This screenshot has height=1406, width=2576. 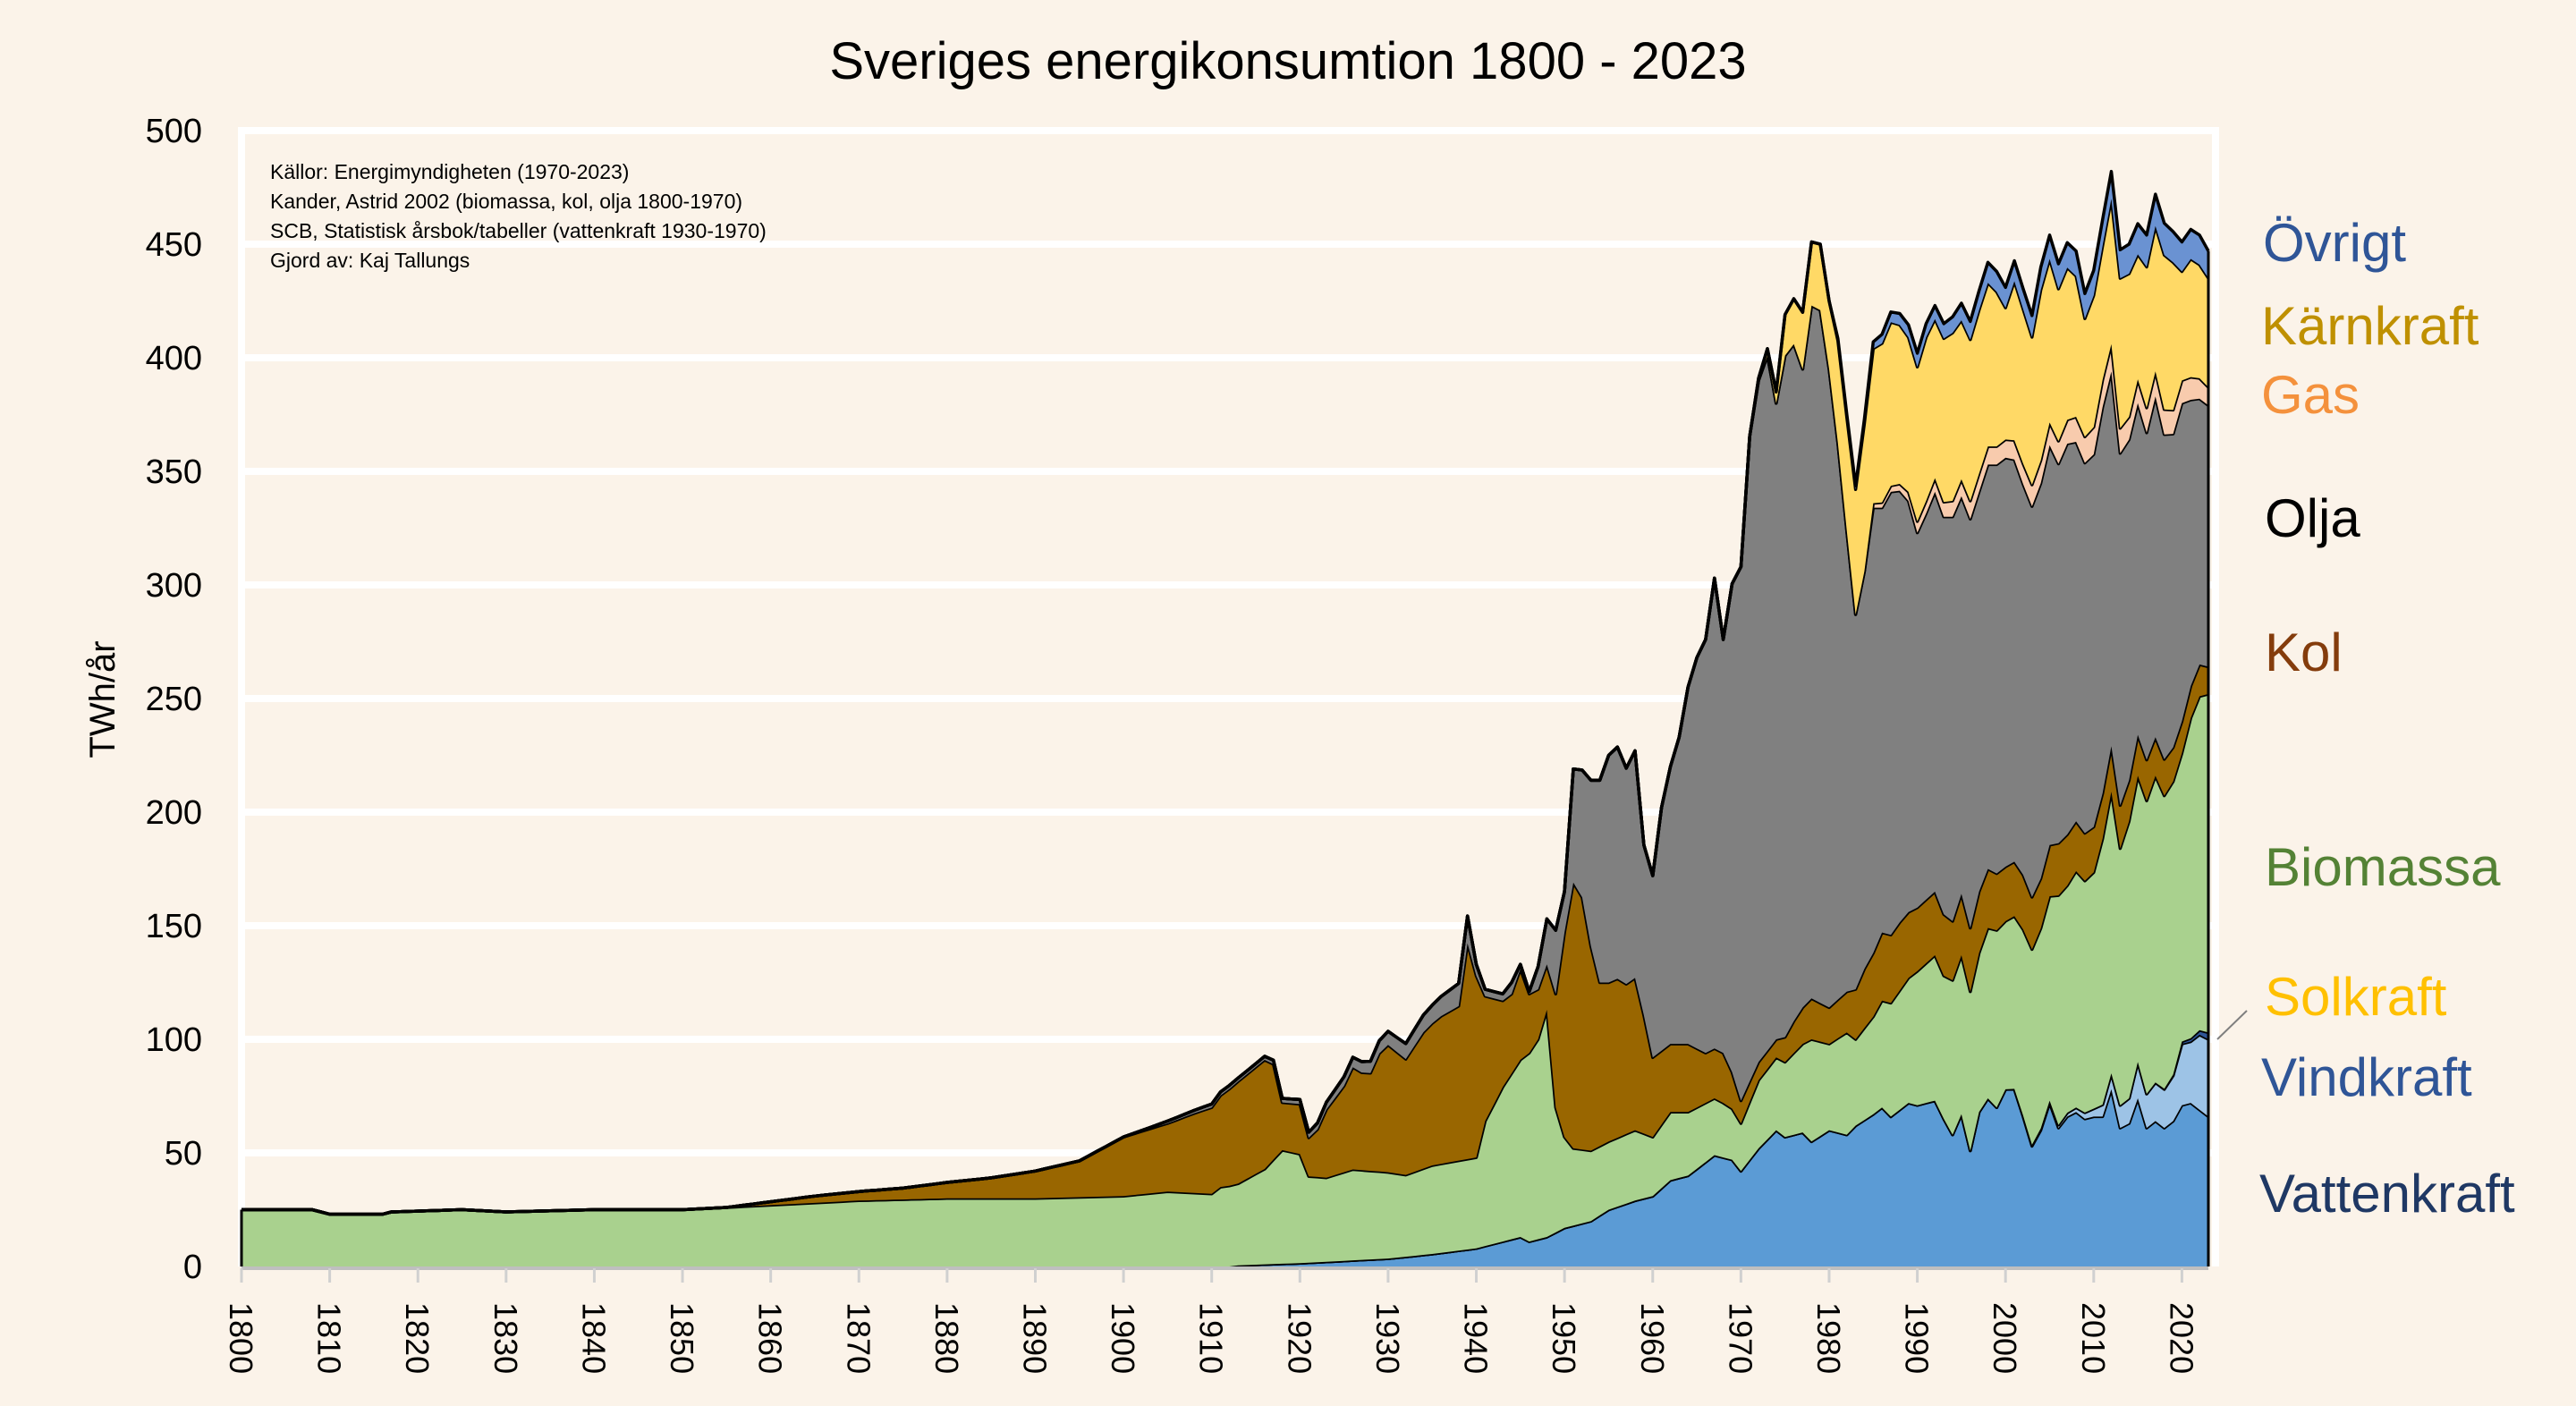 I want to click on area-vattenkraft, so click(x=1225, y=1177).